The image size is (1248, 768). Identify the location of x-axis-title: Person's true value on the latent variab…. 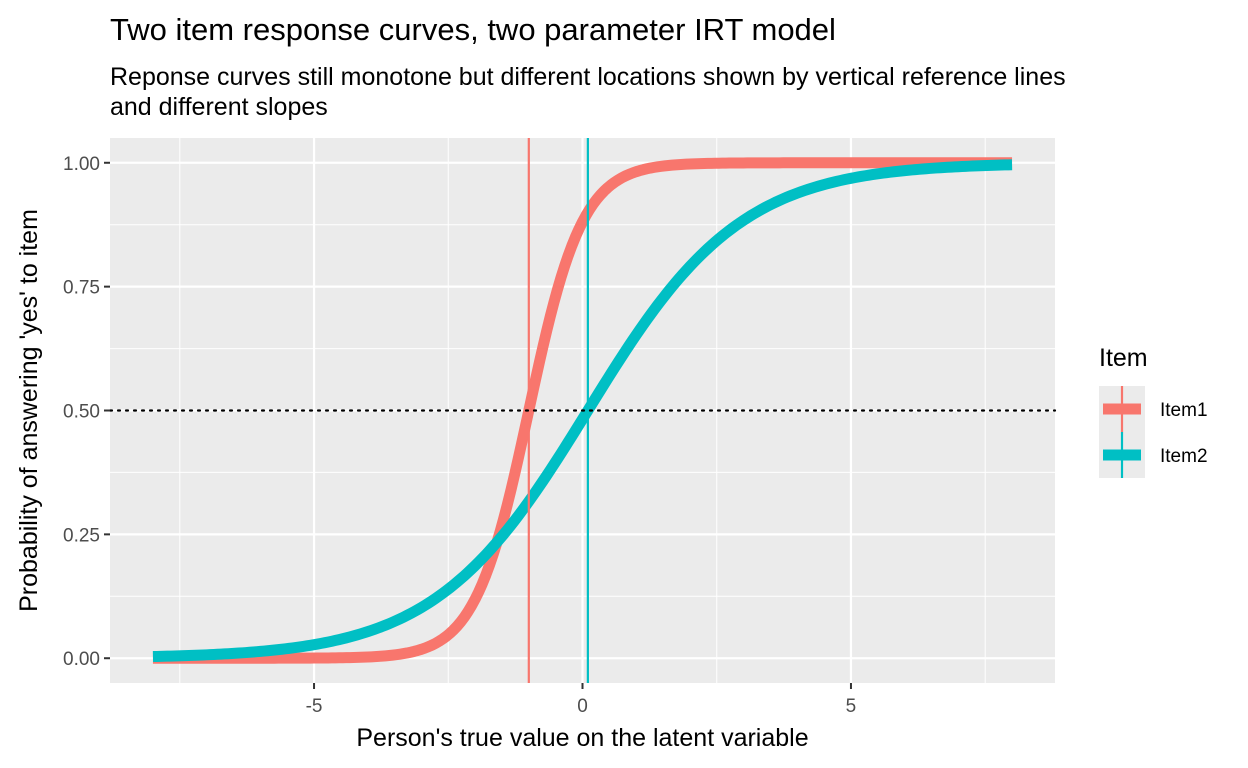
(582, 738).